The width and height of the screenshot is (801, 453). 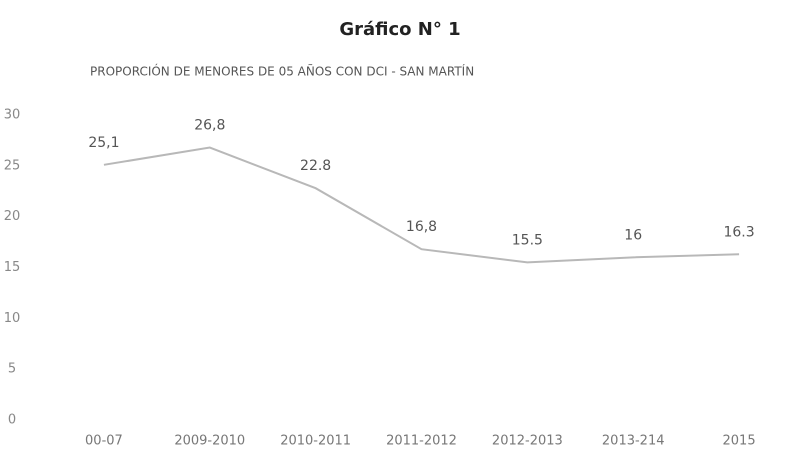 What do you see at coordinates (527, 441) in the screenshot?
I see `x-tick-label: 2012-2013` at bounding box center [527, 441].